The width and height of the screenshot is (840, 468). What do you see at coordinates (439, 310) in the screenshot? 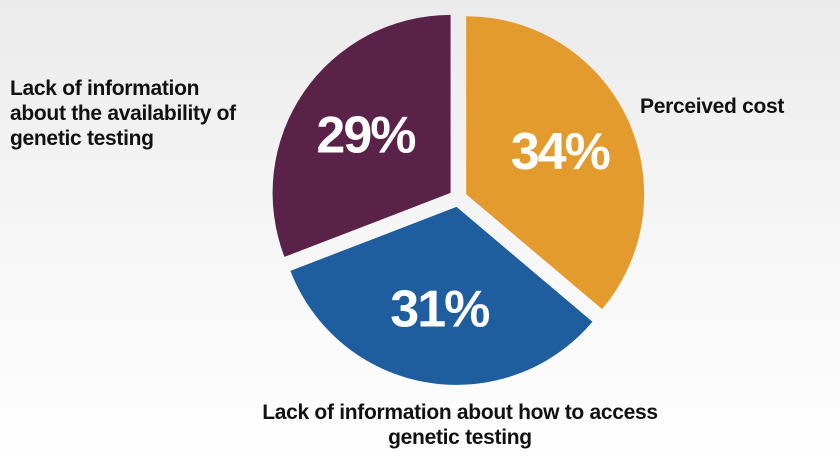
I see `value-label: 31%` at bounding box center [439, 310].